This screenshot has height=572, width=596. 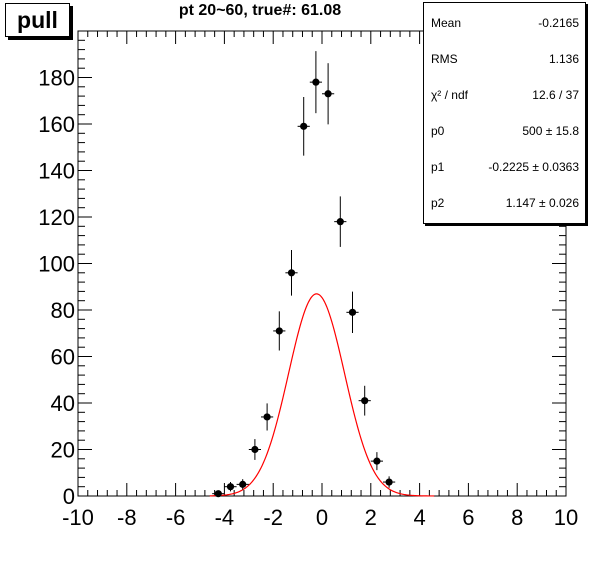 I want to click on stat-row-rms: RMS 1.136, so click(x=504, y=59).